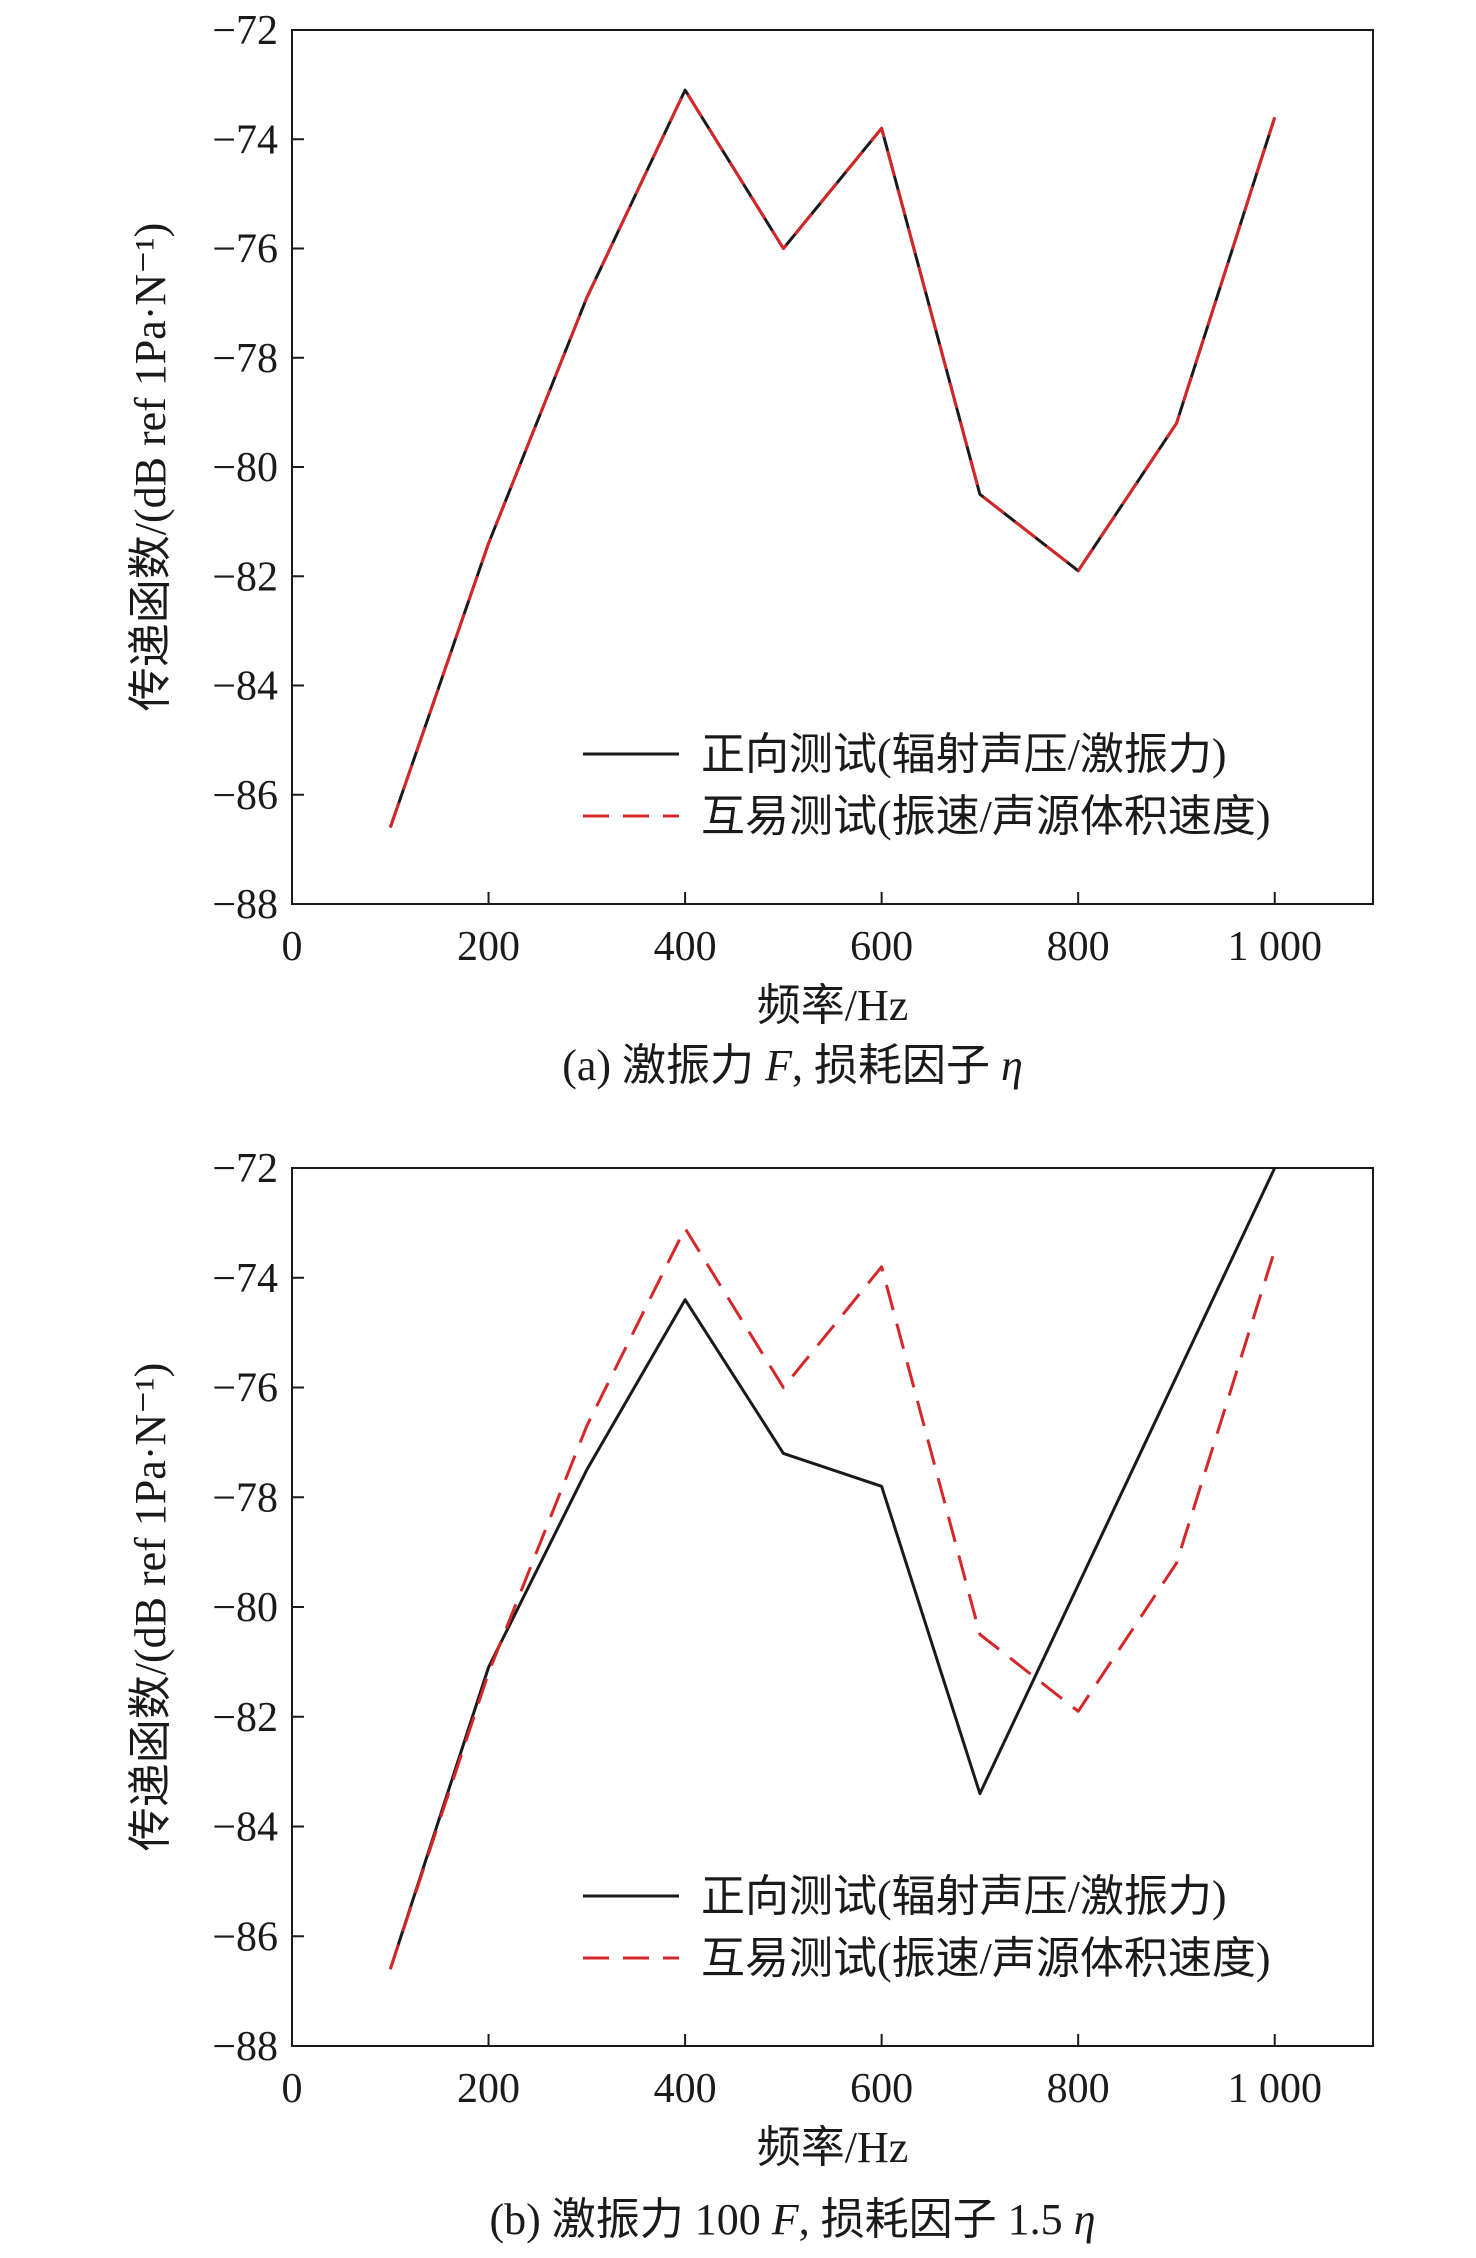  What do you see at coordinates (663, 1065) in the screenshot?
I see `caption-part: (a) 激振力` at bounding box center [663, 1065].